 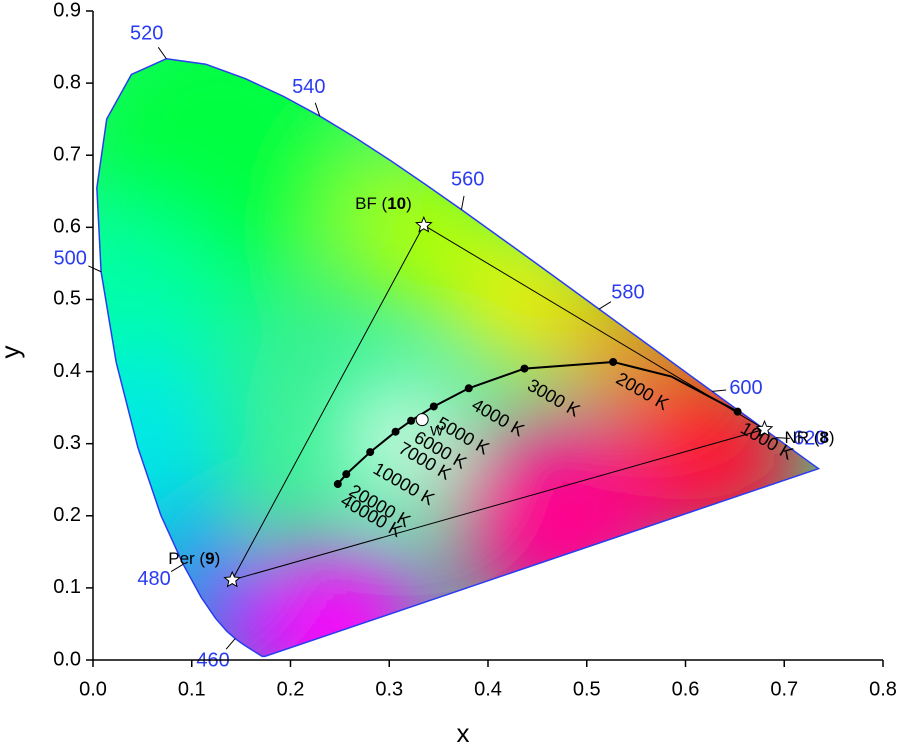 I want to click on x-tick-label: 0.6, so click(x=686, y=689).